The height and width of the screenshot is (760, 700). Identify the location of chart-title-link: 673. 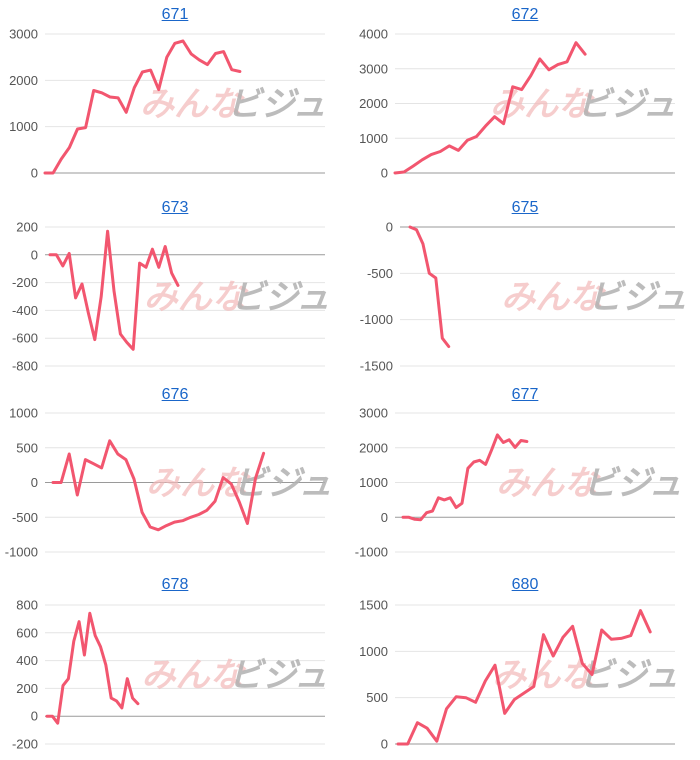
(175, 207).